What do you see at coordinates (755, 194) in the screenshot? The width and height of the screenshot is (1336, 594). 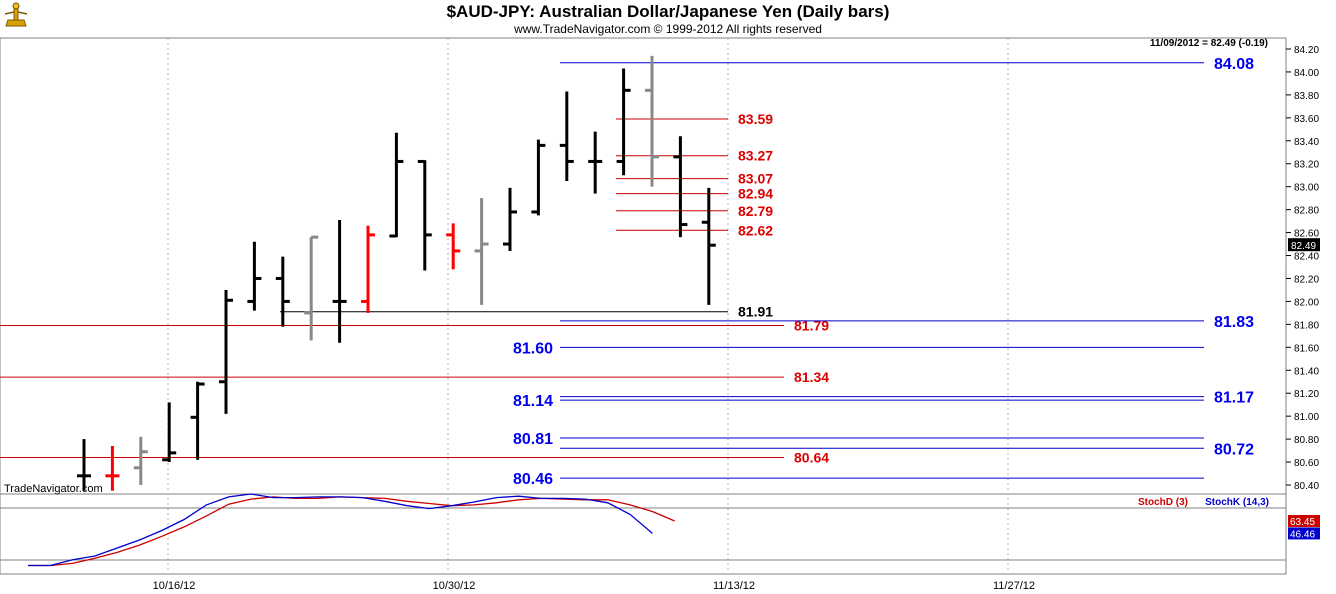 I see `fib-level-label: 82.94` at bounding box center [755, 194].